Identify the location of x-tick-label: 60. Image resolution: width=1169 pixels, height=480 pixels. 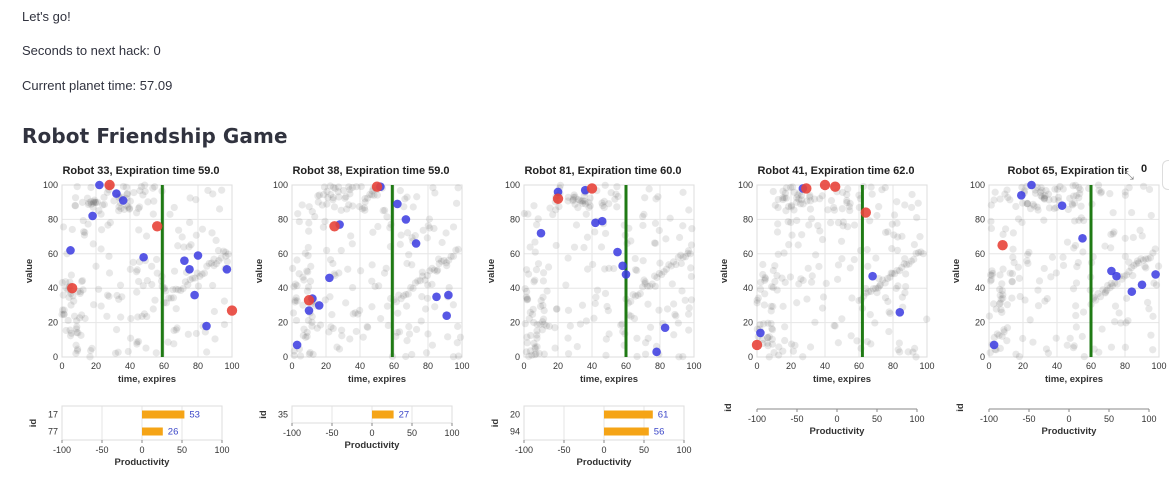
(394, 366).